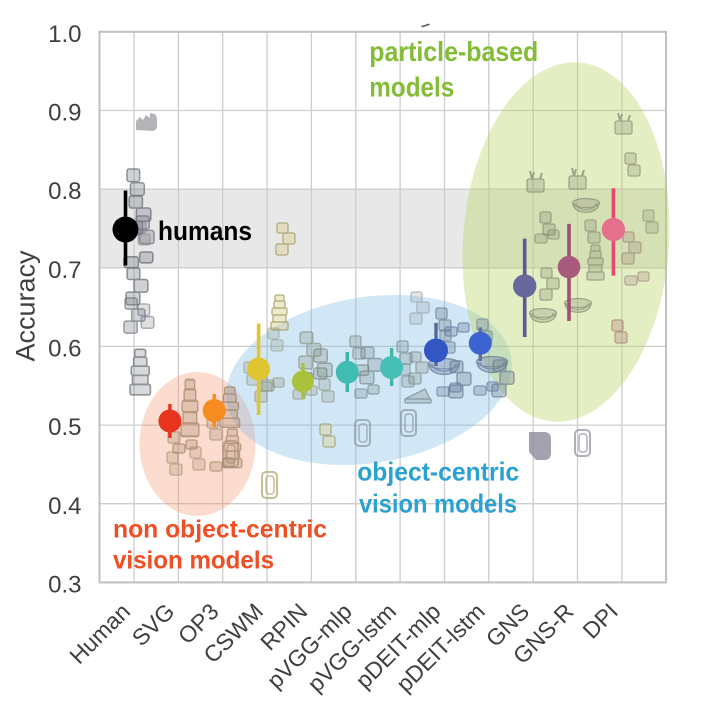  I want to click on svg-text: non object-centric, so click(220, 530).